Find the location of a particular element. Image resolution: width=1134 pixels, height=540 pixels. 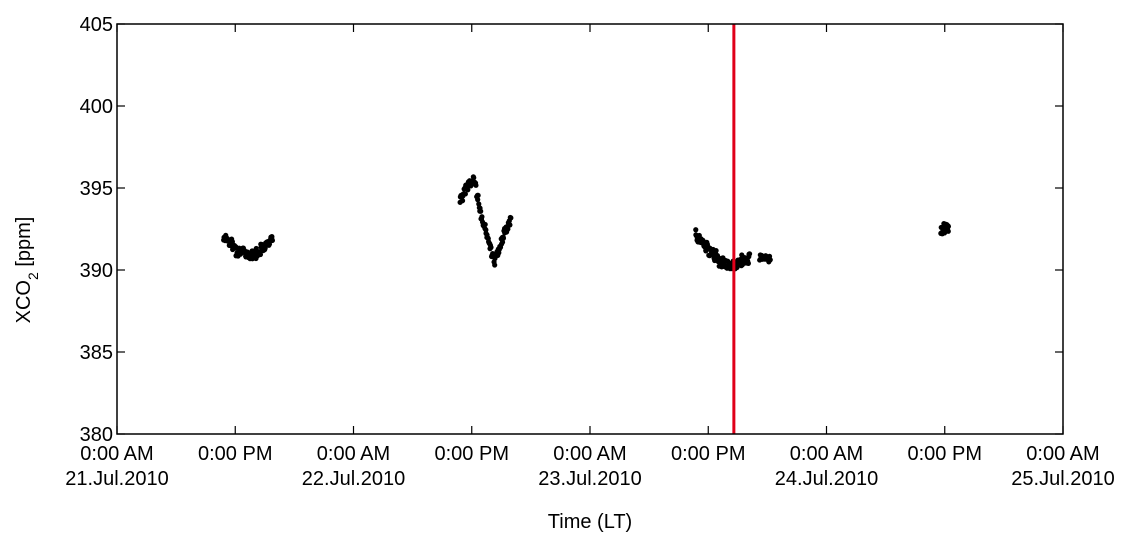

y-tick-label: 405 is located at coordinates (96, 25).